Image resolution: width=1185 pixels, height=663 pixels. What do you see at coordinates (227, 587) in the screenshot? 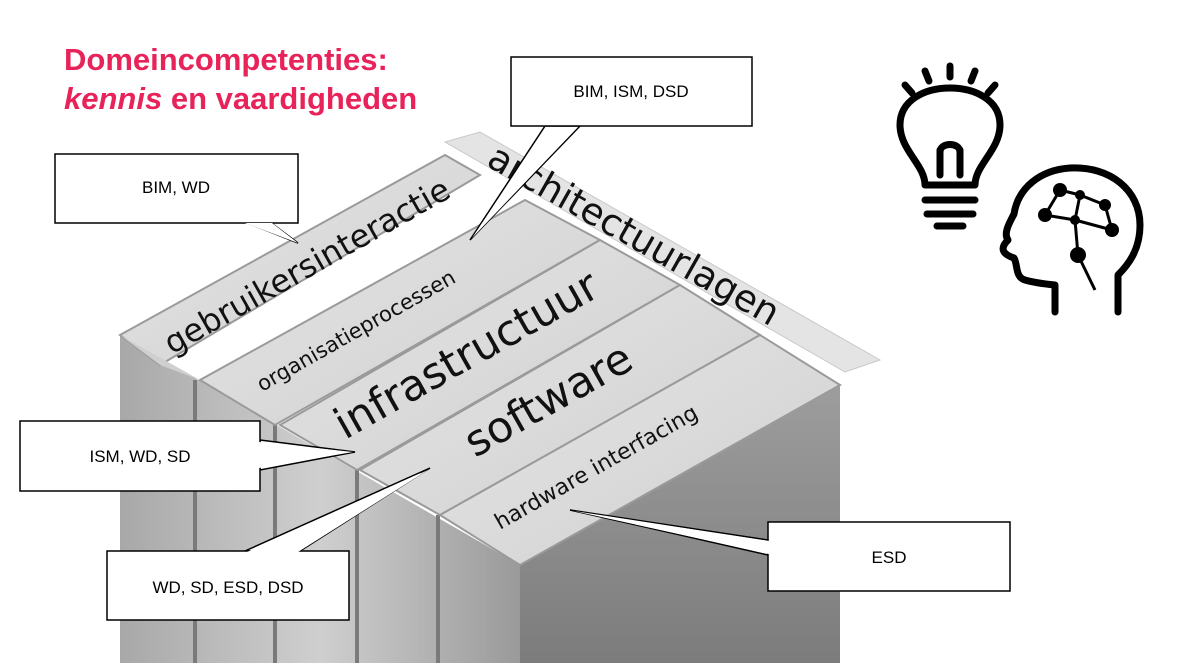
I see `callout-text-wd-sd-esd-dsd: WD, SD, ESD, DSD` at bounding box center [227, 587].